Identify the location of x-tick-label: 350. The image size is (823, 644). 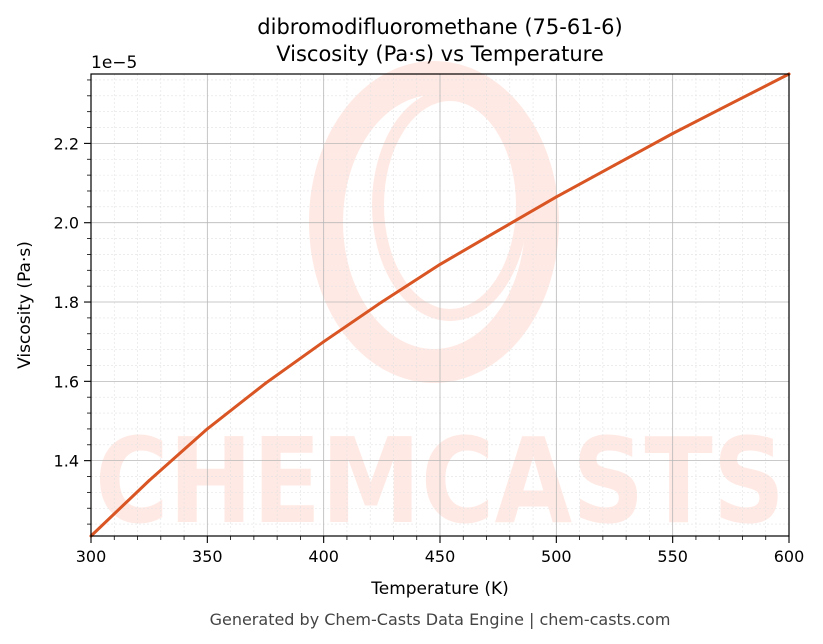
(207, 556).